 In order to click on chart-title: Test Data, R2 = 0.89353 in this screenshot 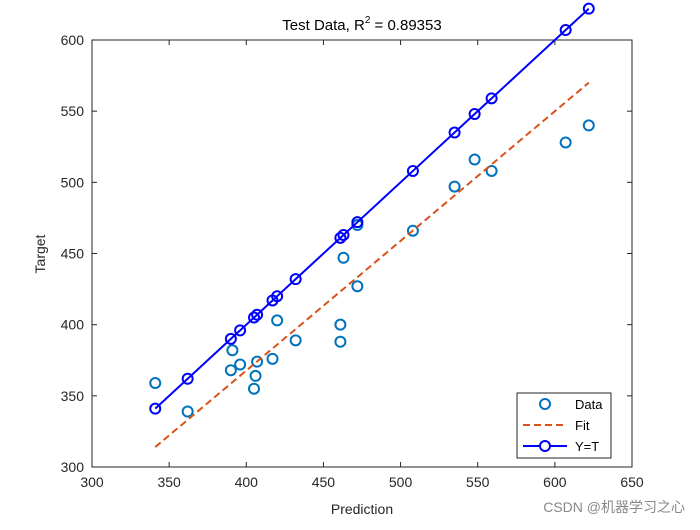, I will do `click(361, 24)`.